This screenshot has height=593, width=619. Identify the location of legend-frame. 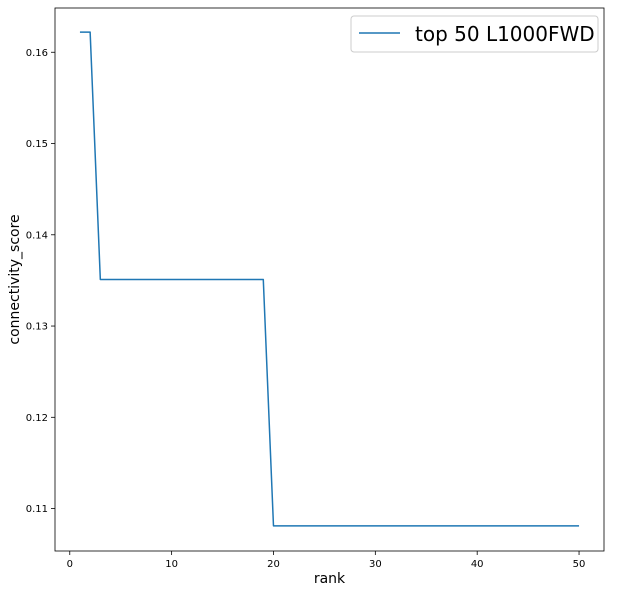
(474, 34).